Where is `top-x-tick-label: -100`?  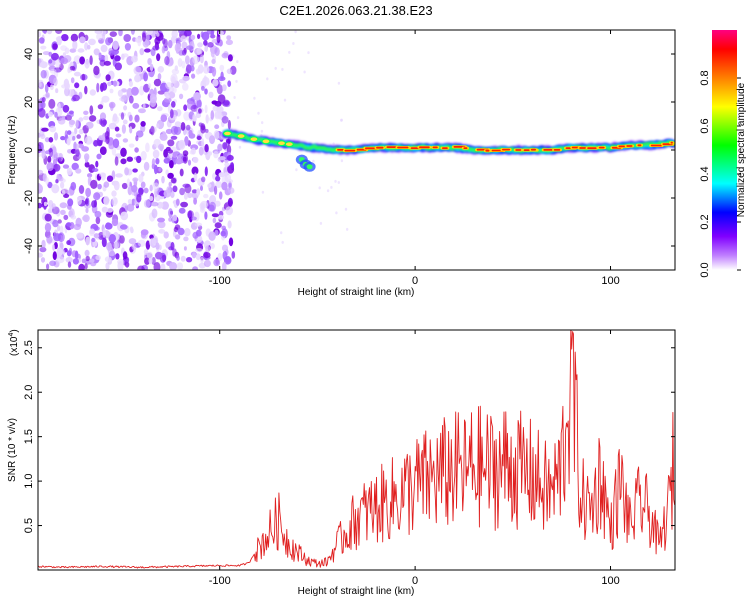 top-x-tick-label: -100 is located at coordinates (220, 281).